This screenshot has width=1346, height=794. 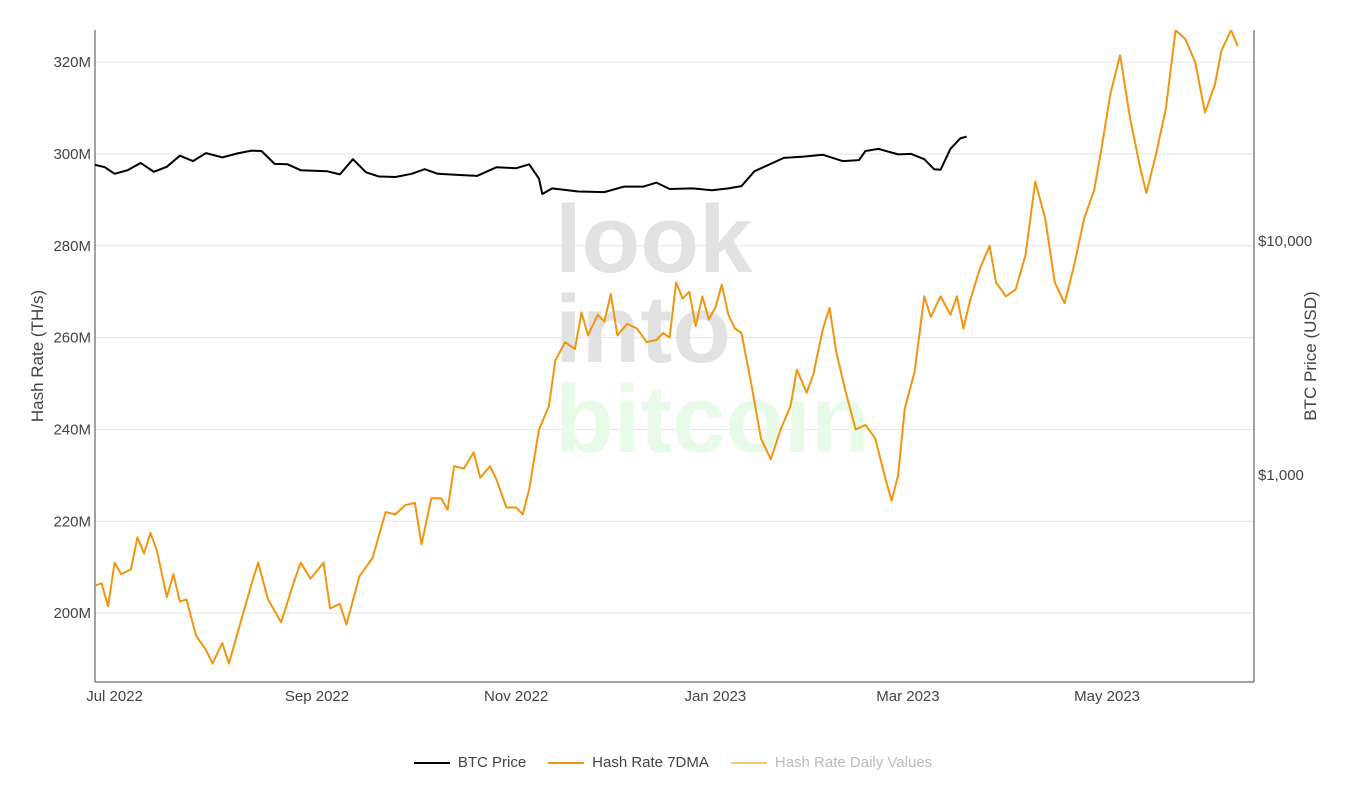 I want to click on watermark-line-2: into, so click(x=643, y=329).